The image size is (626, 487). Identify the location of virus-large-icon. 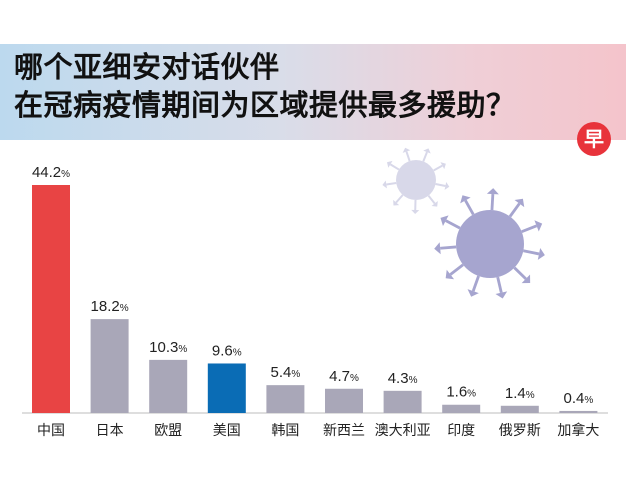
(489, 243).